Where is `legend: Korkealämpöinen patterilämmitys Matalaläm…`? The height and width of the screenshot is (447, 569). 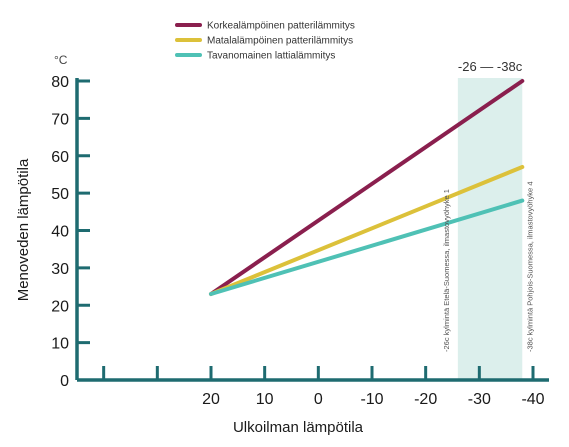 legend: Korkealämpöinen patterilämmitys Matalaläm… is located at coordinates (265, 41).